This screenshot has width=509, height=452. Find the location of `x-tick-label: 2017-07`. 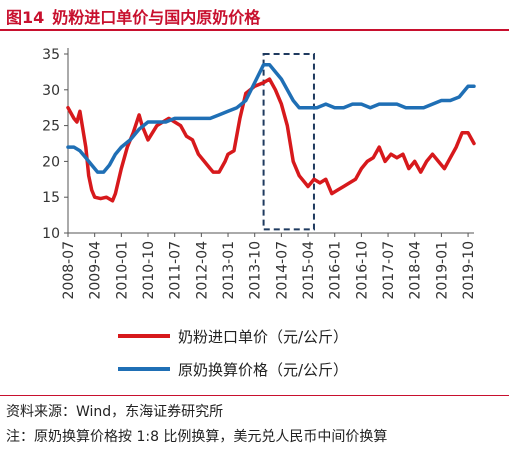

x-tick-label: 2017-07 is located at coordinates (389, 270).